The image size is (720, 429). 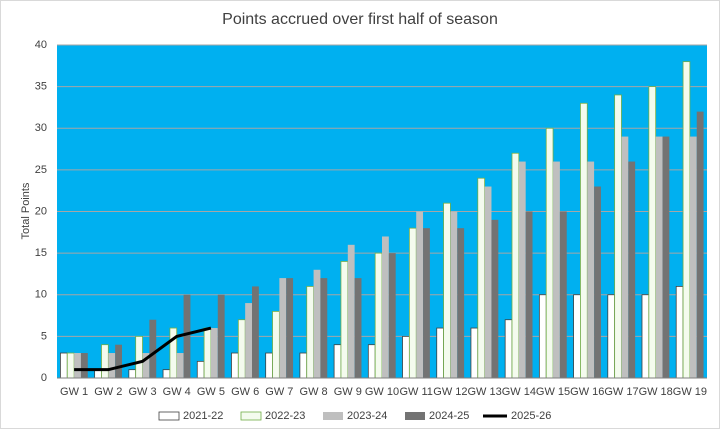 What do you see at coordinates (587, 392) in the screenshot?
I see `x-tick-label: GW 16` at bounding box center [587, 392].